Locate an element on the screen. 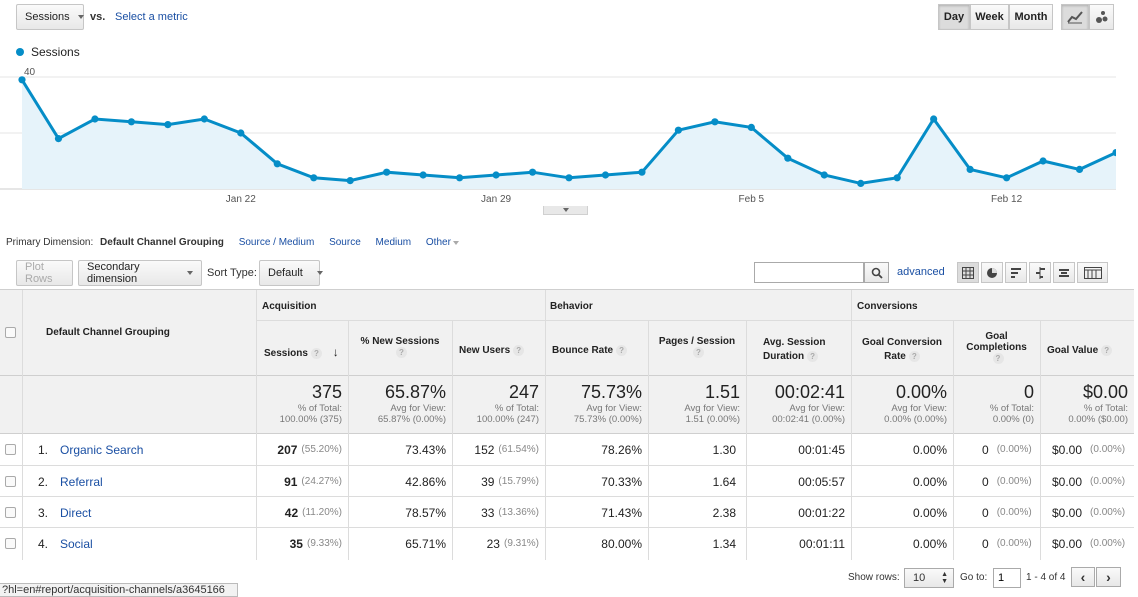 The height and width of the screenshot is (597, 1138). col-avg-duration-label-1: Avg. Session is located at coordinates (794, 342).